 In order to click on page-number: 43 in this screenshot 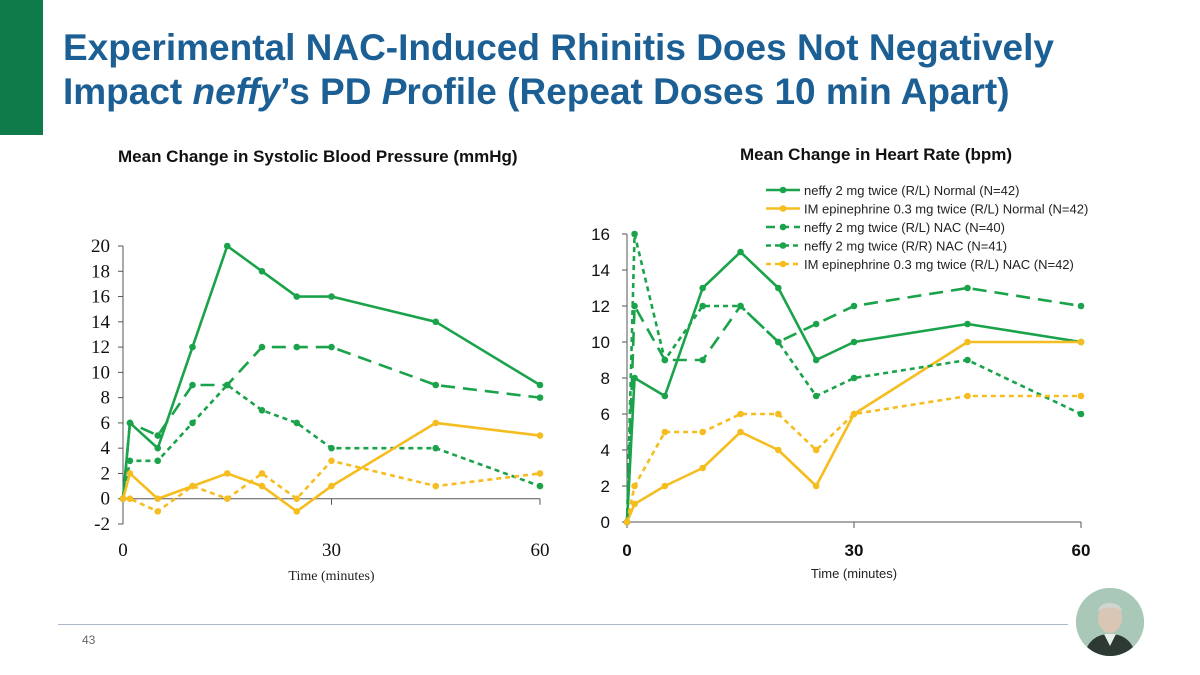, I will do `click(89, 640)`.